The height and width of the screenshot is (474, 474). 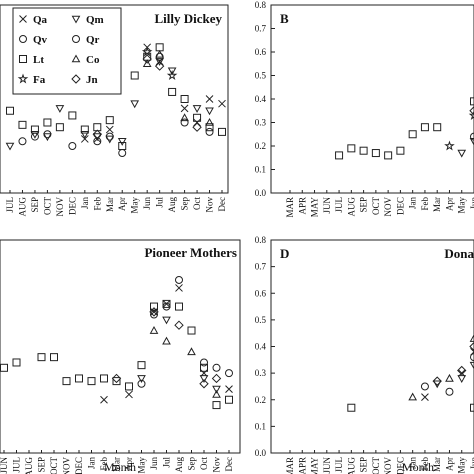 What do you see at coordinates (4, 465) in the screenshot?
I see `x-tick-label: JUN` at bounding box center [4, 465].